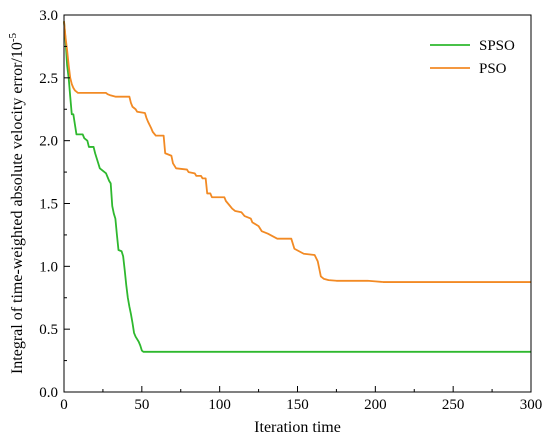 The image size is (550, 439). Describe the element at coordinates (13, 37) in the screenshot. I see `y-axis-title-superscript: -5` at that location.